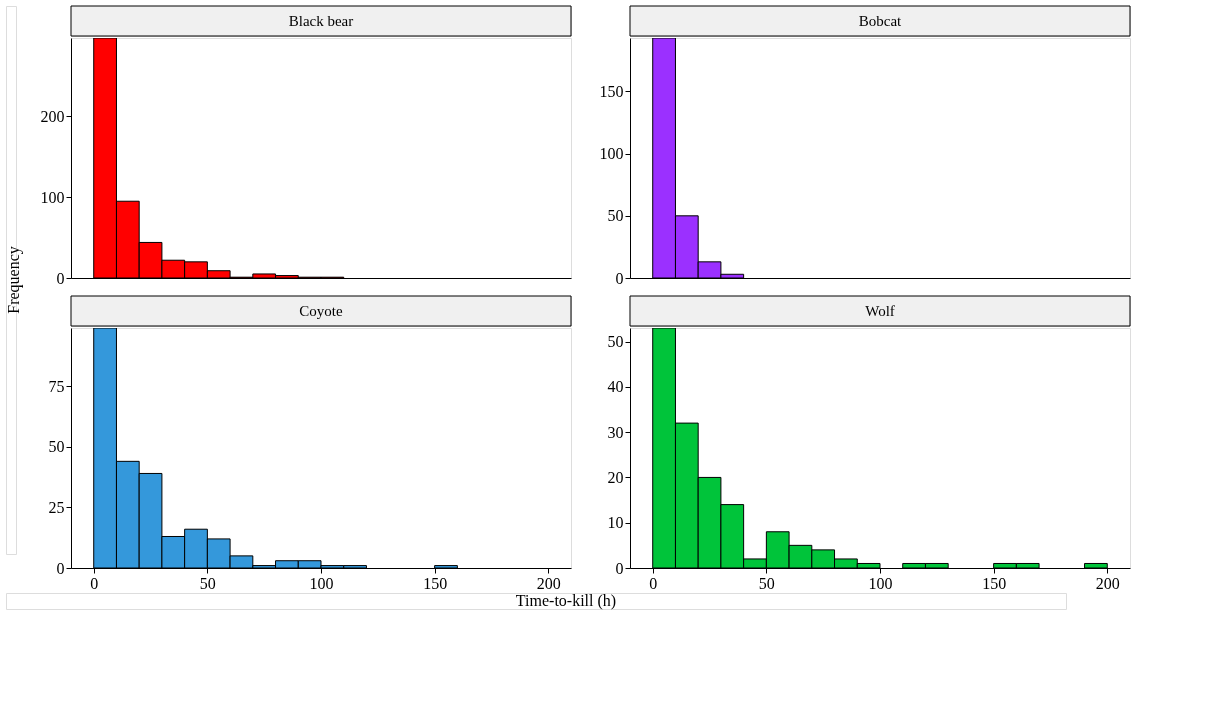 The height and width of the screenshot is (725, 1214). I want to click on y-tick-label: 150, so click(611, 91).